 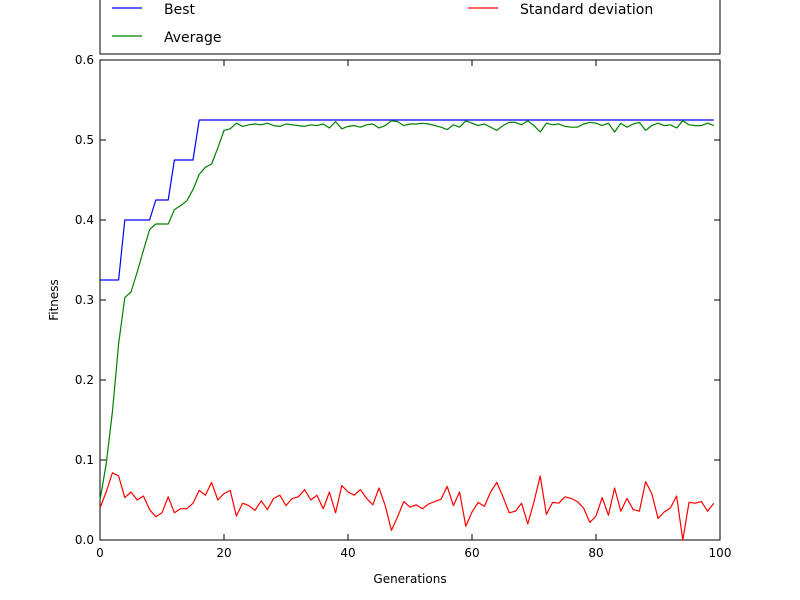 I want to click on x-tick-label: 100, so click(x=720, y=553).